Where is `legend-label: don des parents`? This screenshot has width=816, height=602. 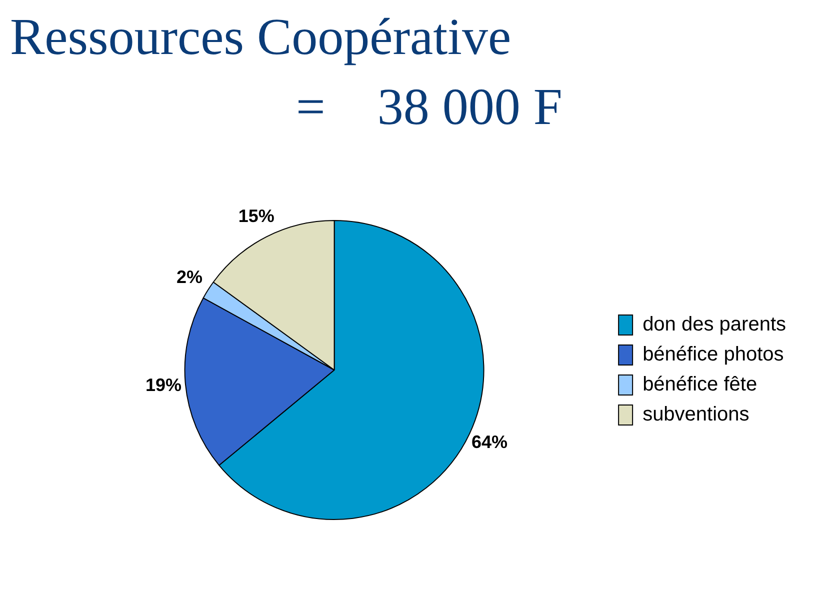
legend-label: don des parents is located at coordinates (714, 325).